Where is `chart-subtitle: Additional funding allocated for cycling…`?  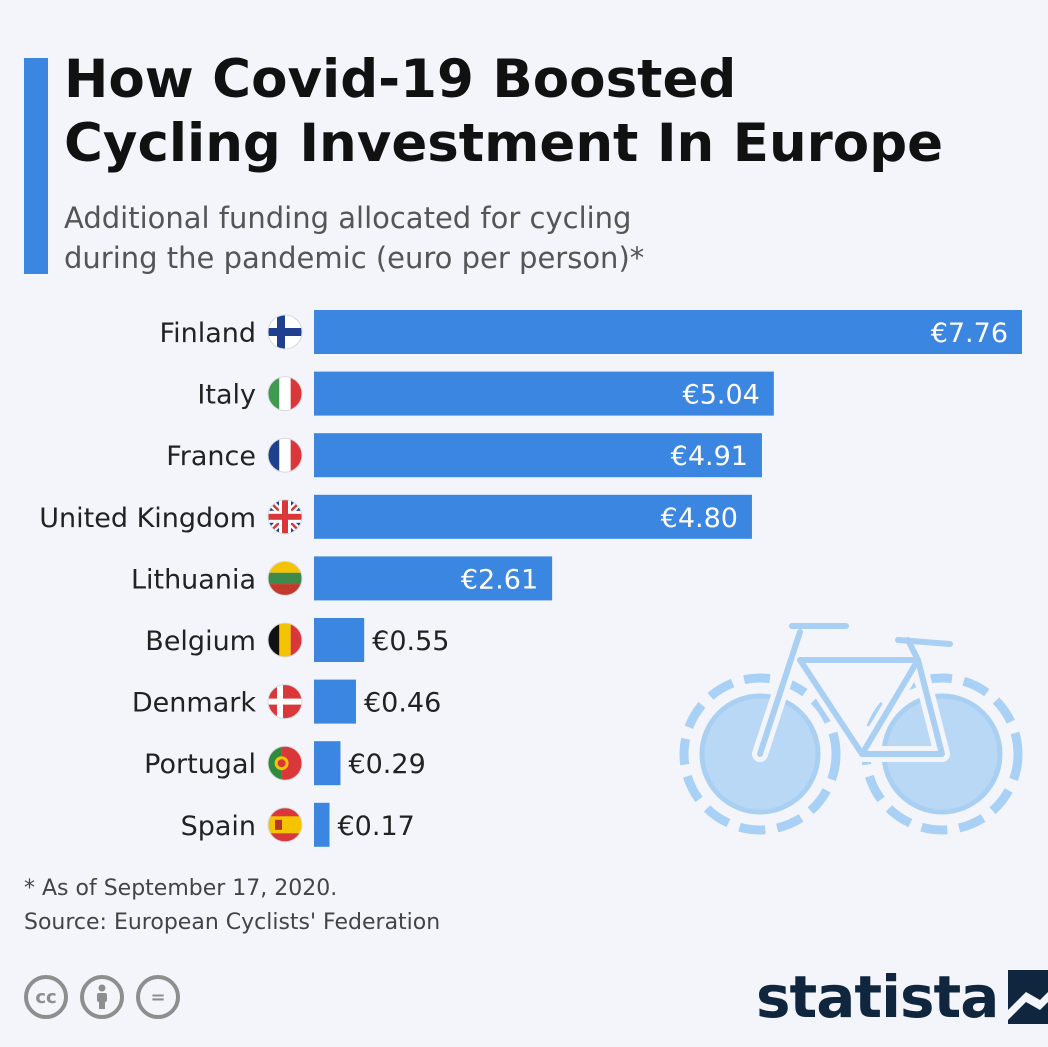
chart-subtitle: Additional funding allocated for cycling… is located at coordinates (354, 238).